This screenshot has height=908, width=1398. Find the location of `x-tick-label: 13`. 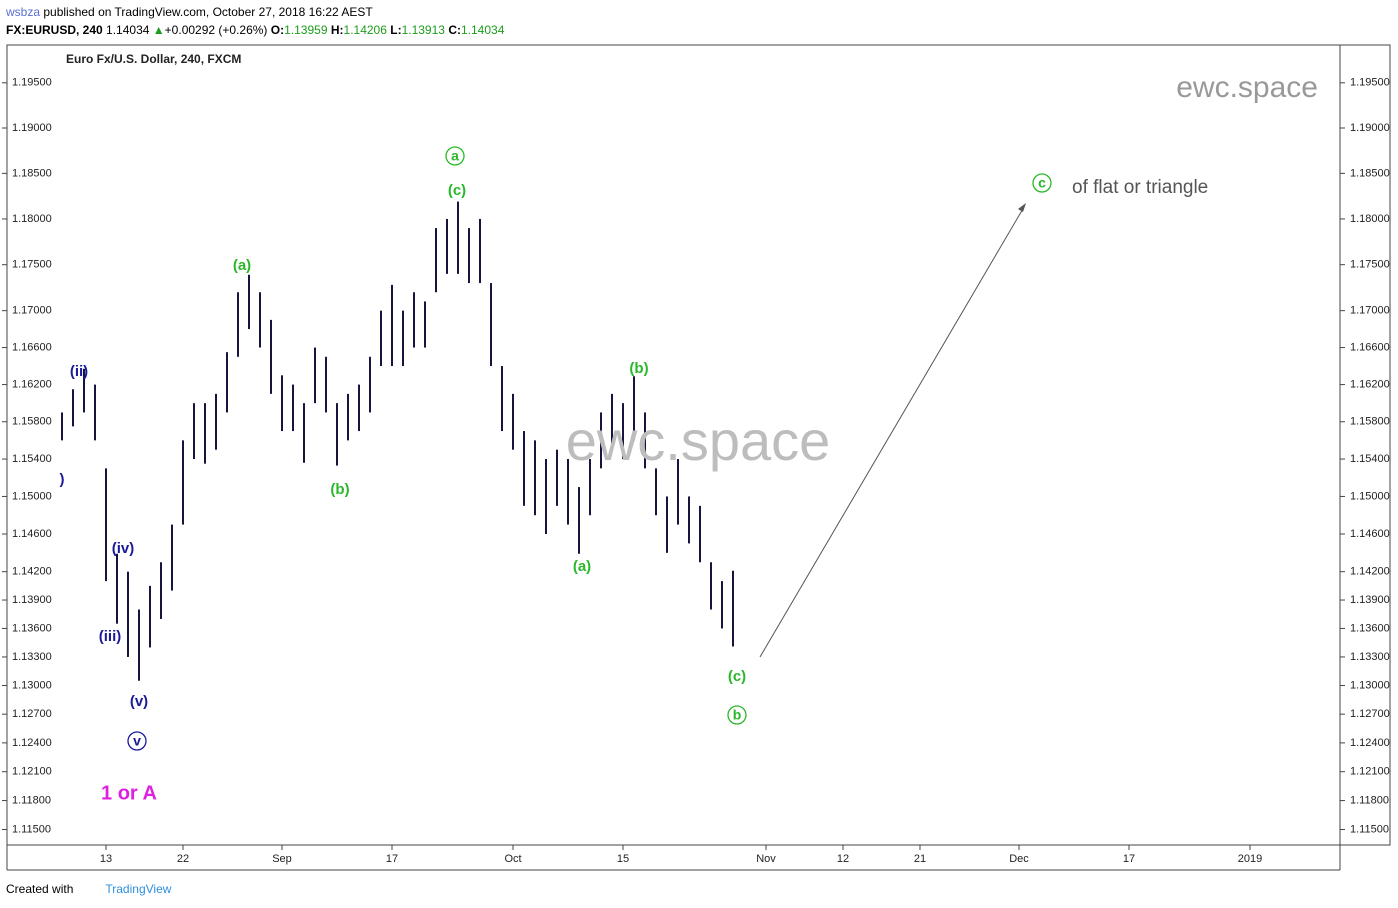

x-tick-label: 13 is located at coordinates (106, 859).